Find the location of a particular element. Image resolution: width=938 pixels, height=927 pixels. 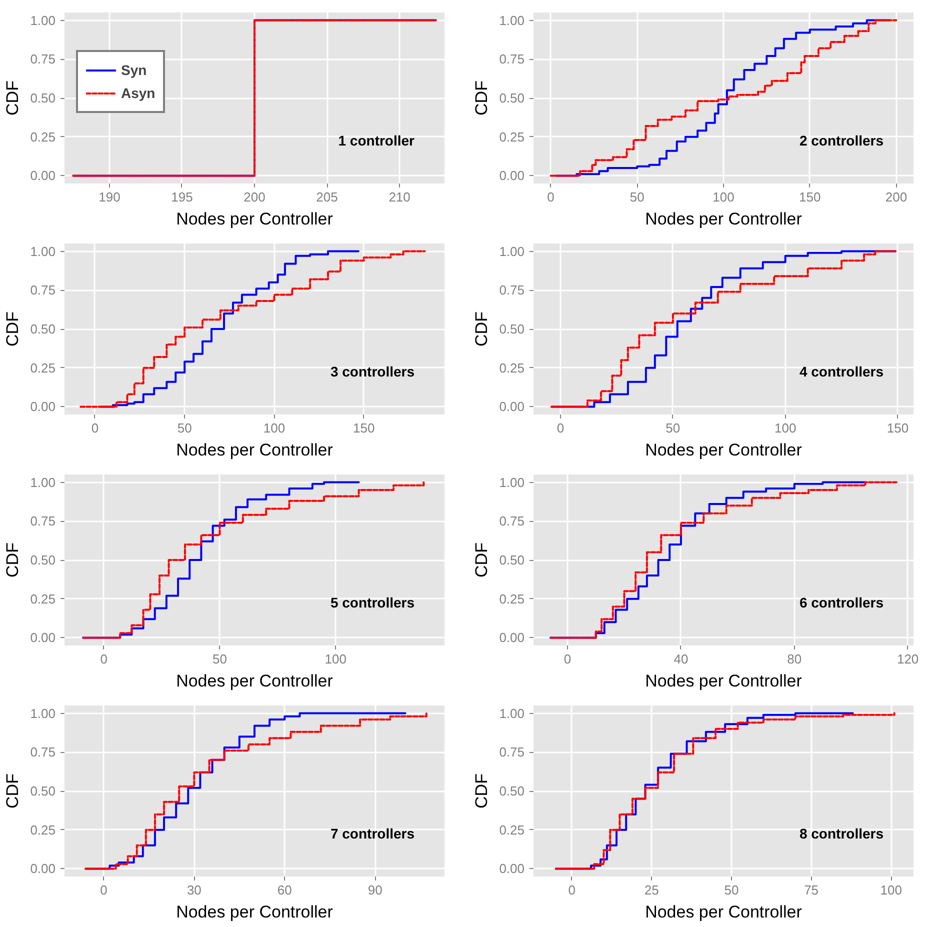

annotation: 1 controller is located at coordinates (377, 140).